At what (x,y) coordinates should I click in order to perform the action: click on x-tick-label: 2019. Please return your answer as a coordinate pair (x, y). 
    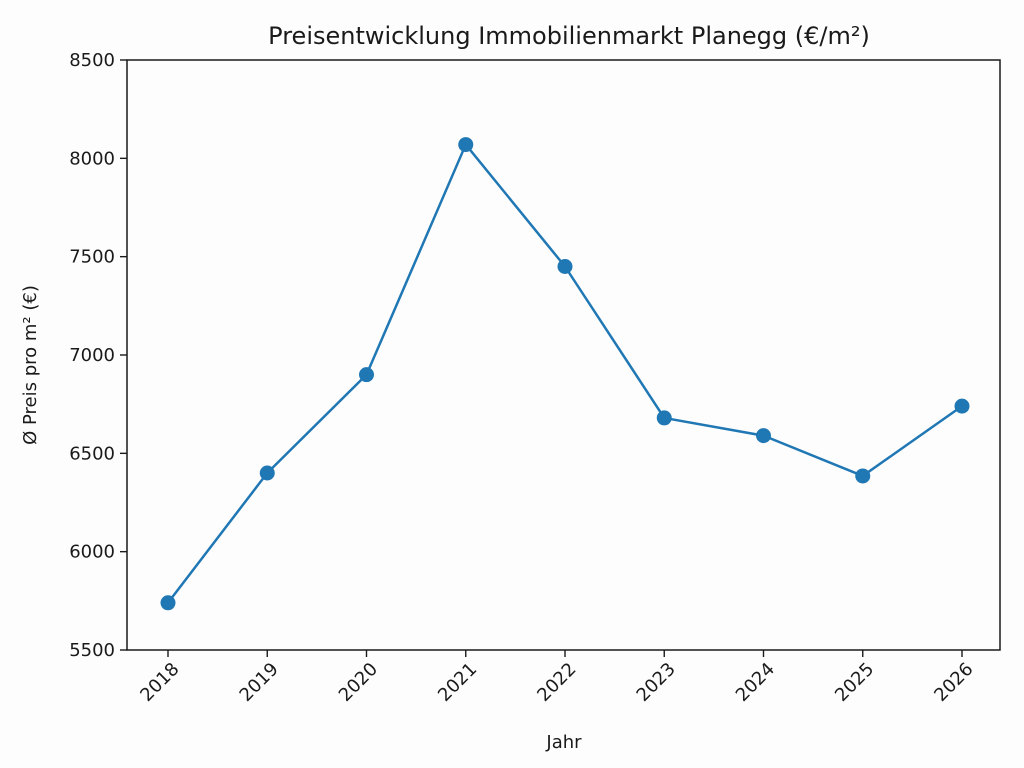
    Looking at the image, I should click on (259, 682).